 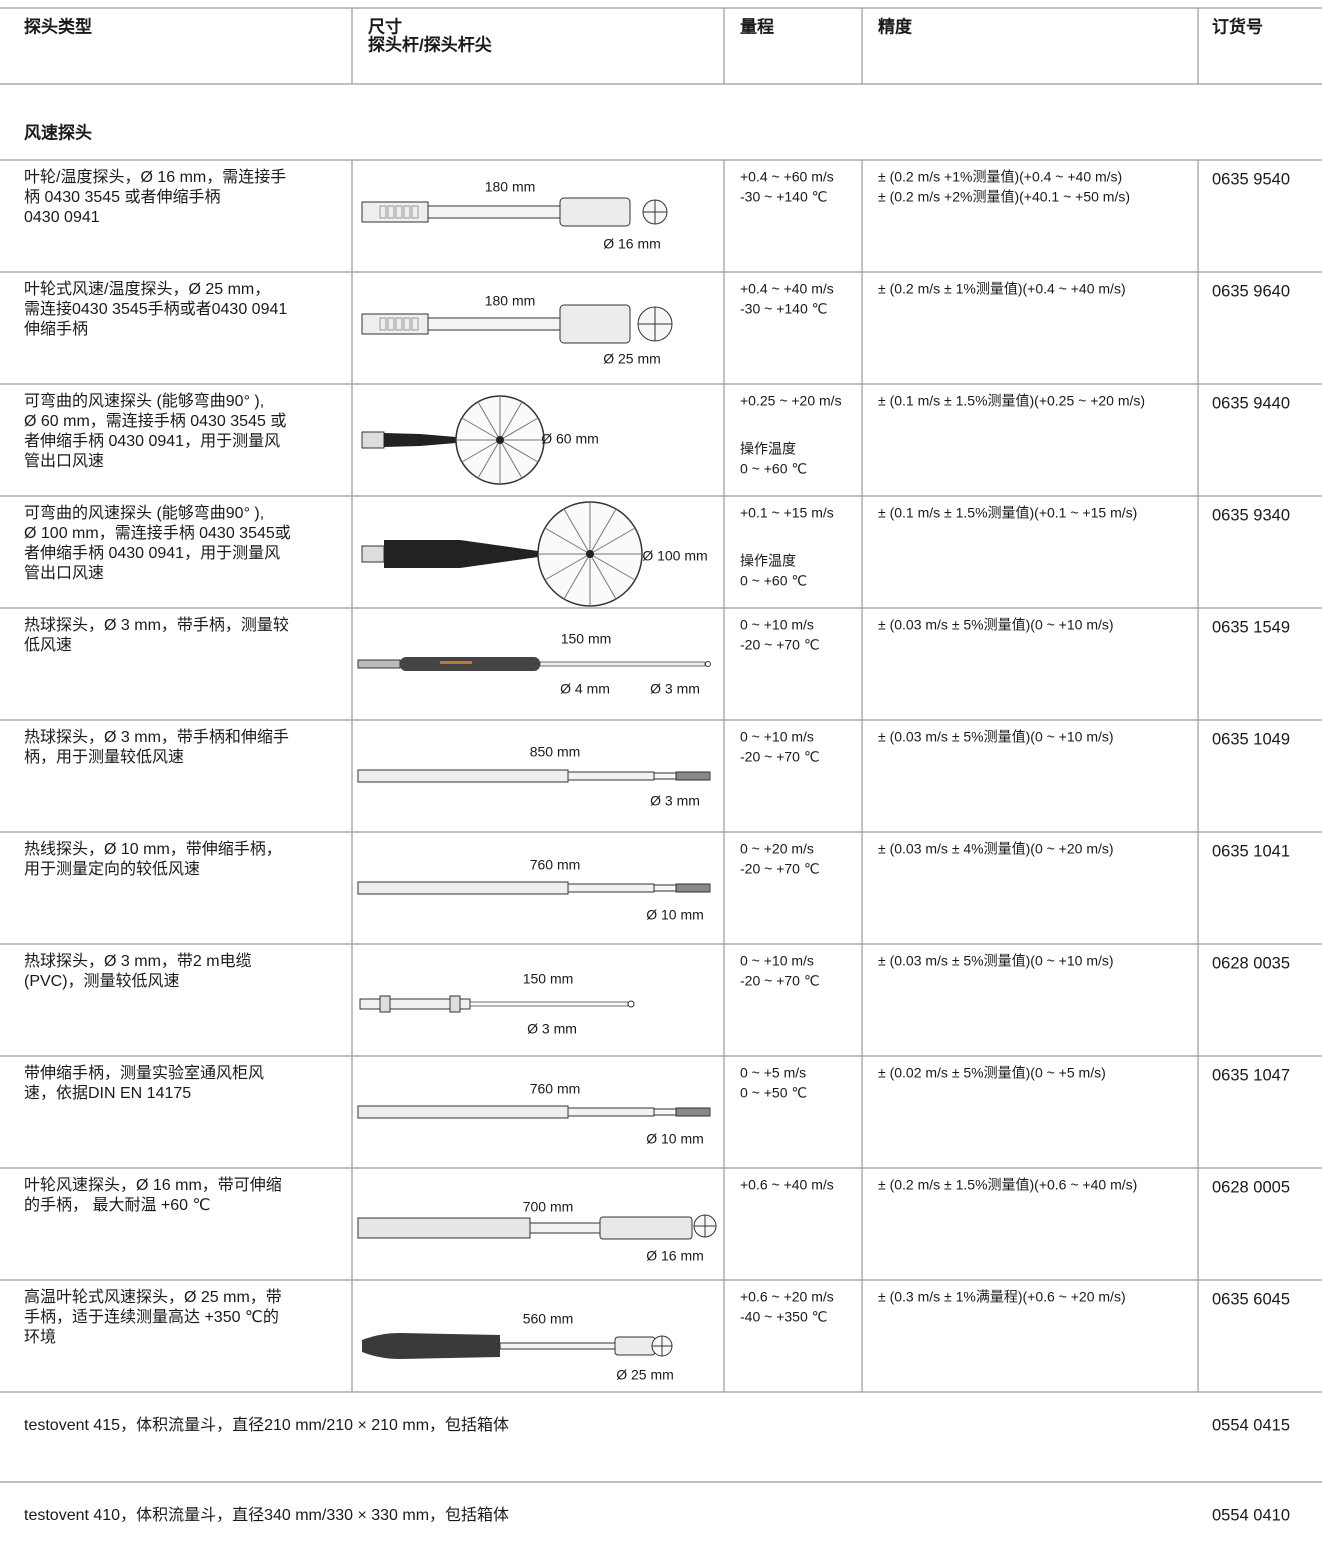 What do you see at coordinates (157, 533) in the screenshot?
I see `probe-description: Ø 100 mm，需连接手柄 0430 3545或` at bounding box center [157, 533].